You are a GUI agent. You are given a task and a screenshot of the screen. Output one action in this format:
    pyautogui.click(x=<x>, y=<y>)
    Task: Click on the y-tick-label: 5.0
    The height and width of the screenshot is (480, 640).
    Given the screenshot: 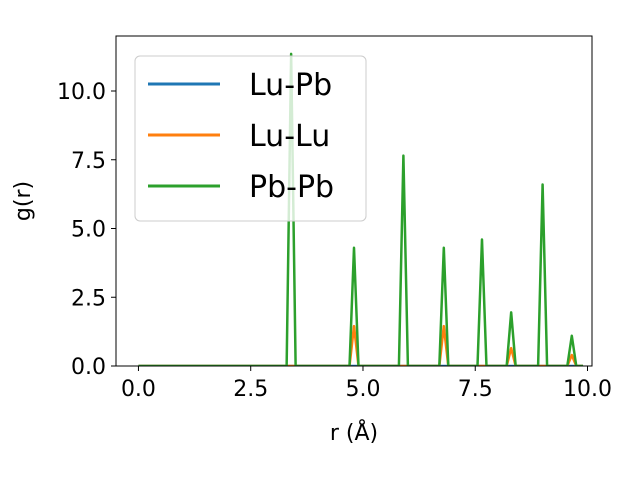 What is the action you would take?
    pyautogui.click(x=88, y=230)
    